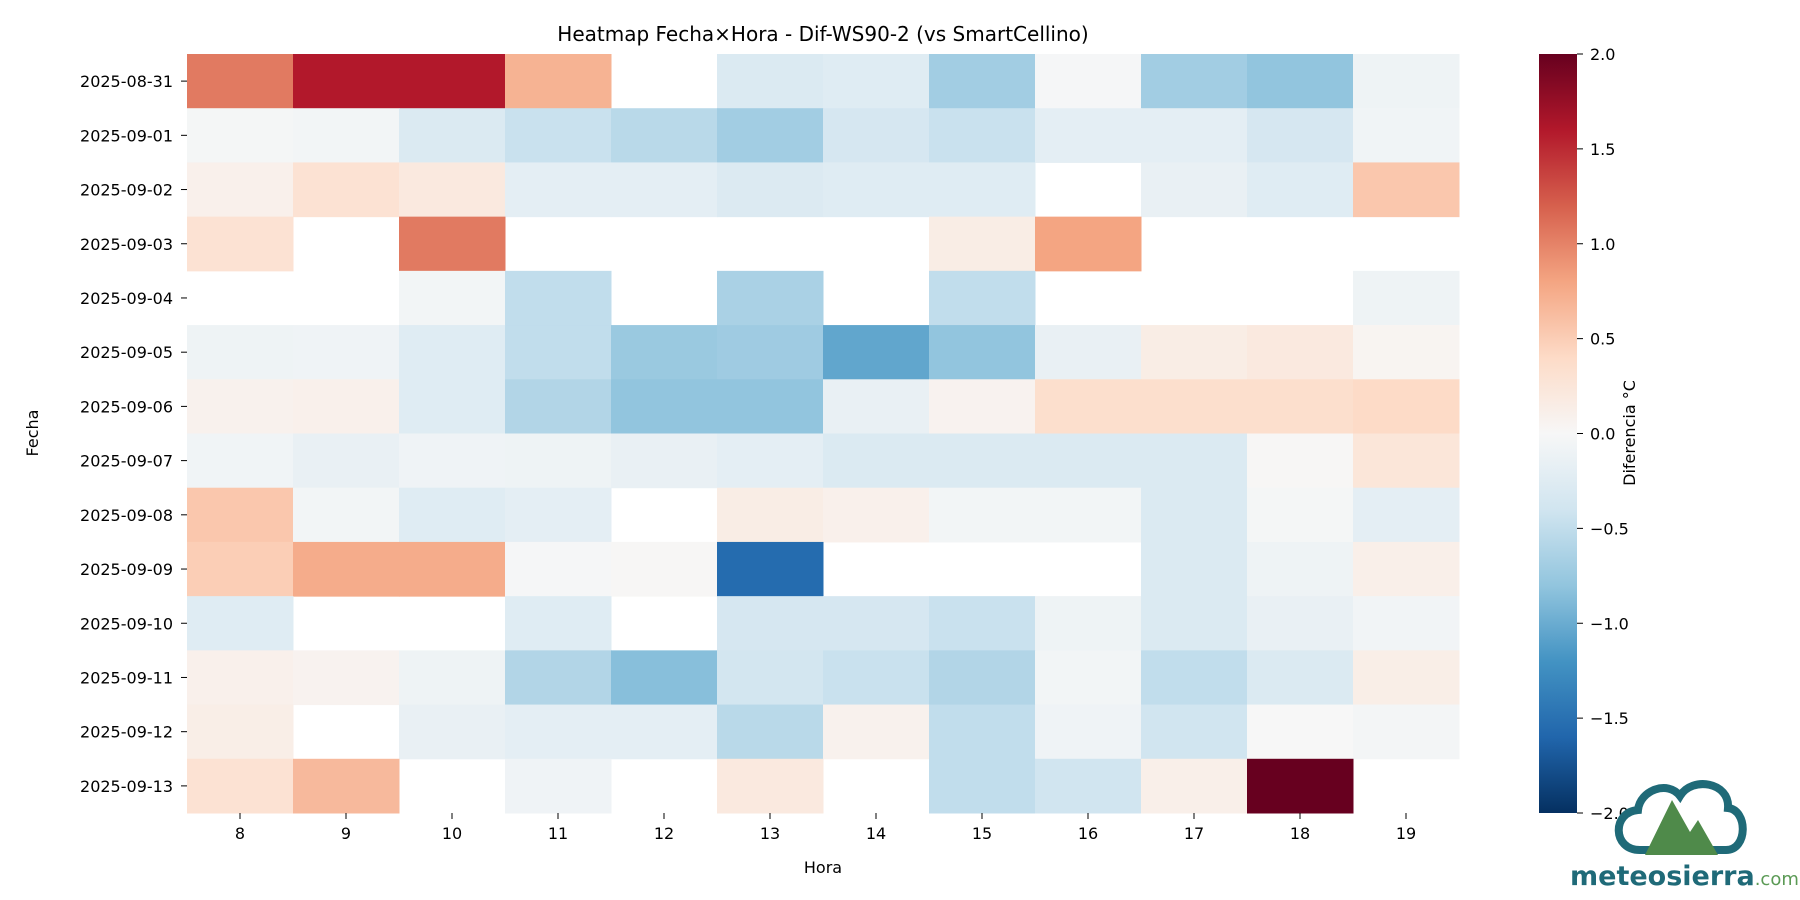 The image size is (1800, 900). What do you see at coordinates (1602, 54) in the screenshot?
I see `colorbar-tick-label: 2.0` at bounding box center [1602, 54].